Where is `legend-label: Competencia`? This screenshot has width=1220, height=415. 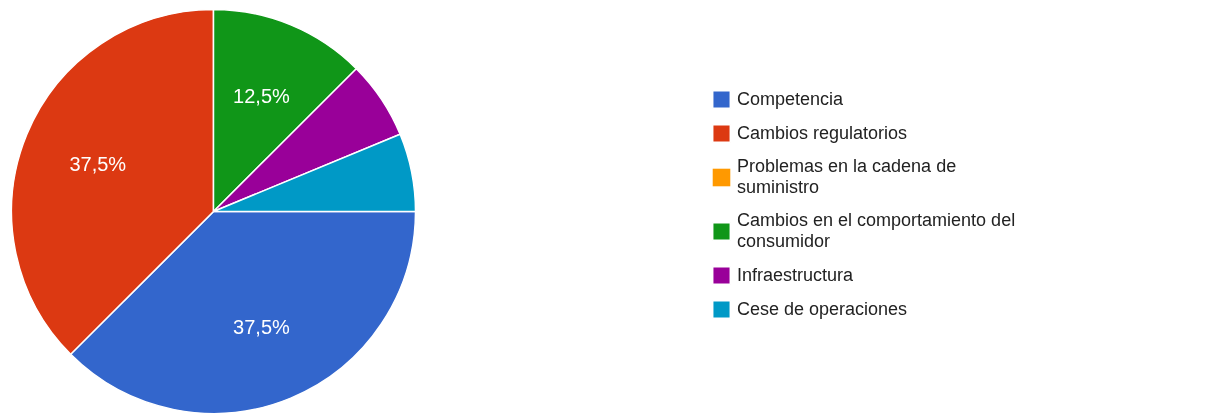 legend-label: Competencia is located at coordinates (790, 99).